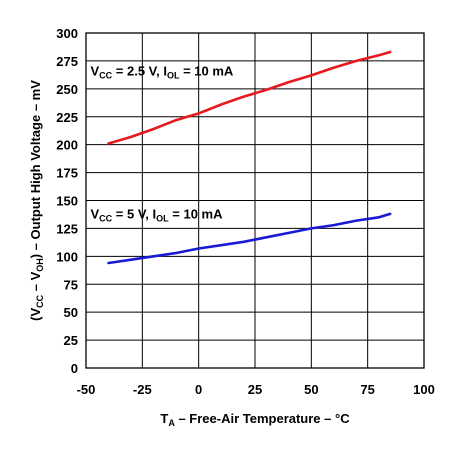  What do you see at coordinates (367, 389) in the screenshot?
I see `x-tick-label: 75` at bounding box center [367, 389].